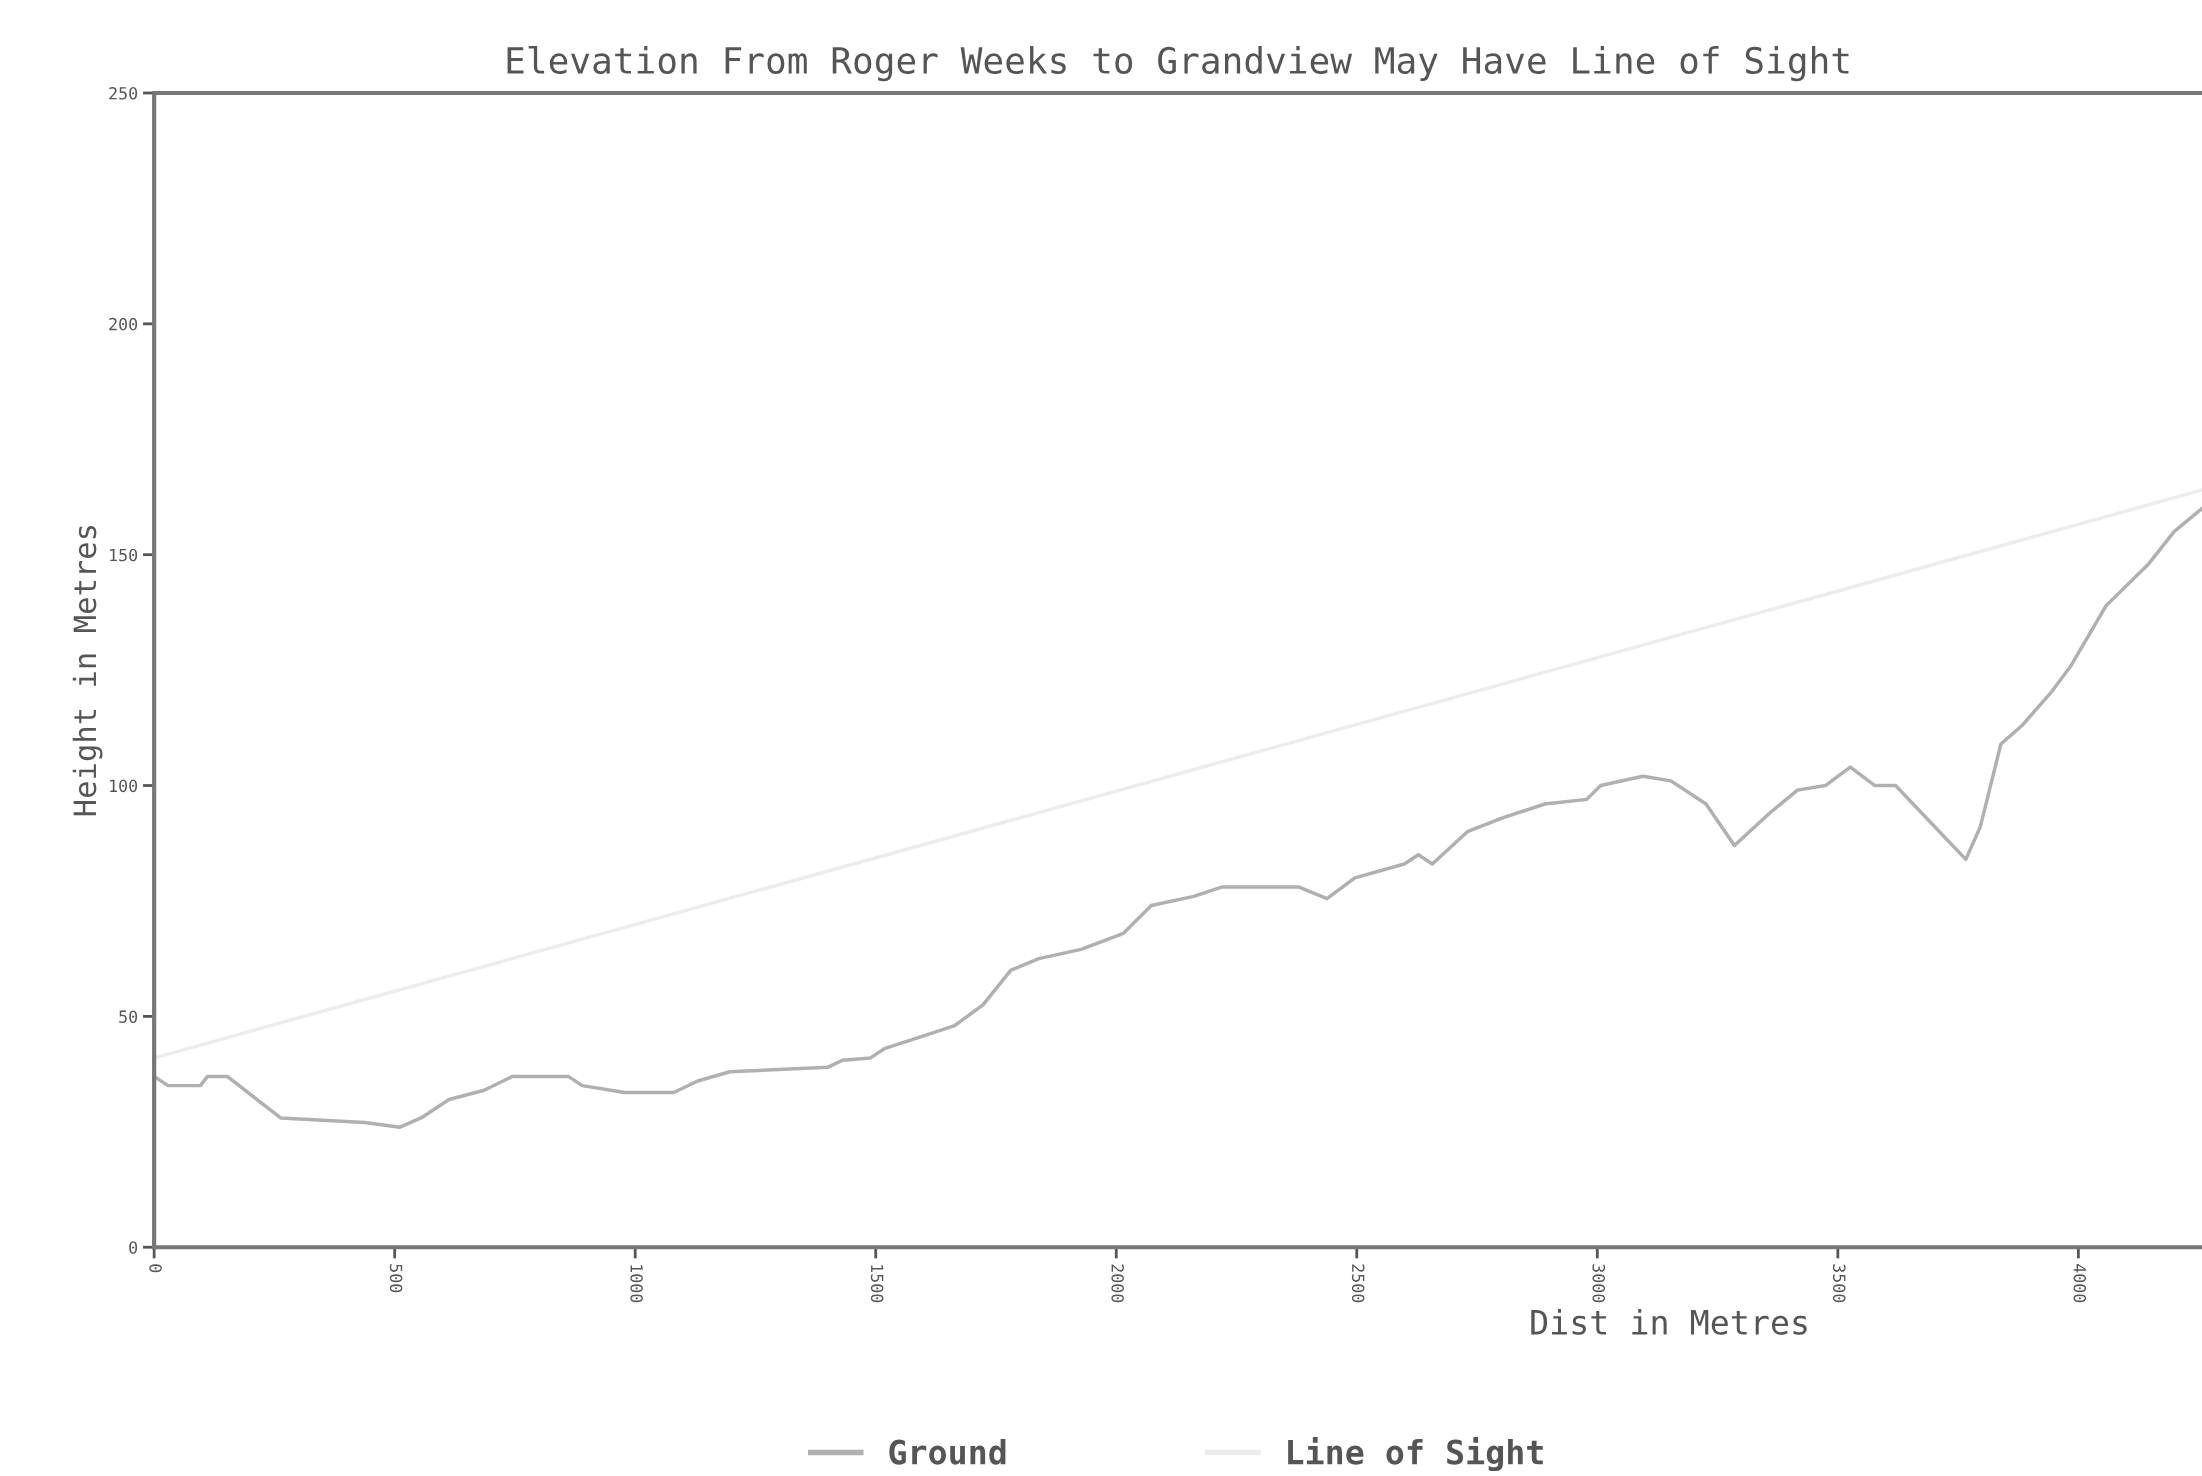 The width and height of the screenshot is (2202, 1476). Describe the element at coordinates (1669, 1322) in the screenshot. I see `x-axis-title: Dist in Metres` at that location.